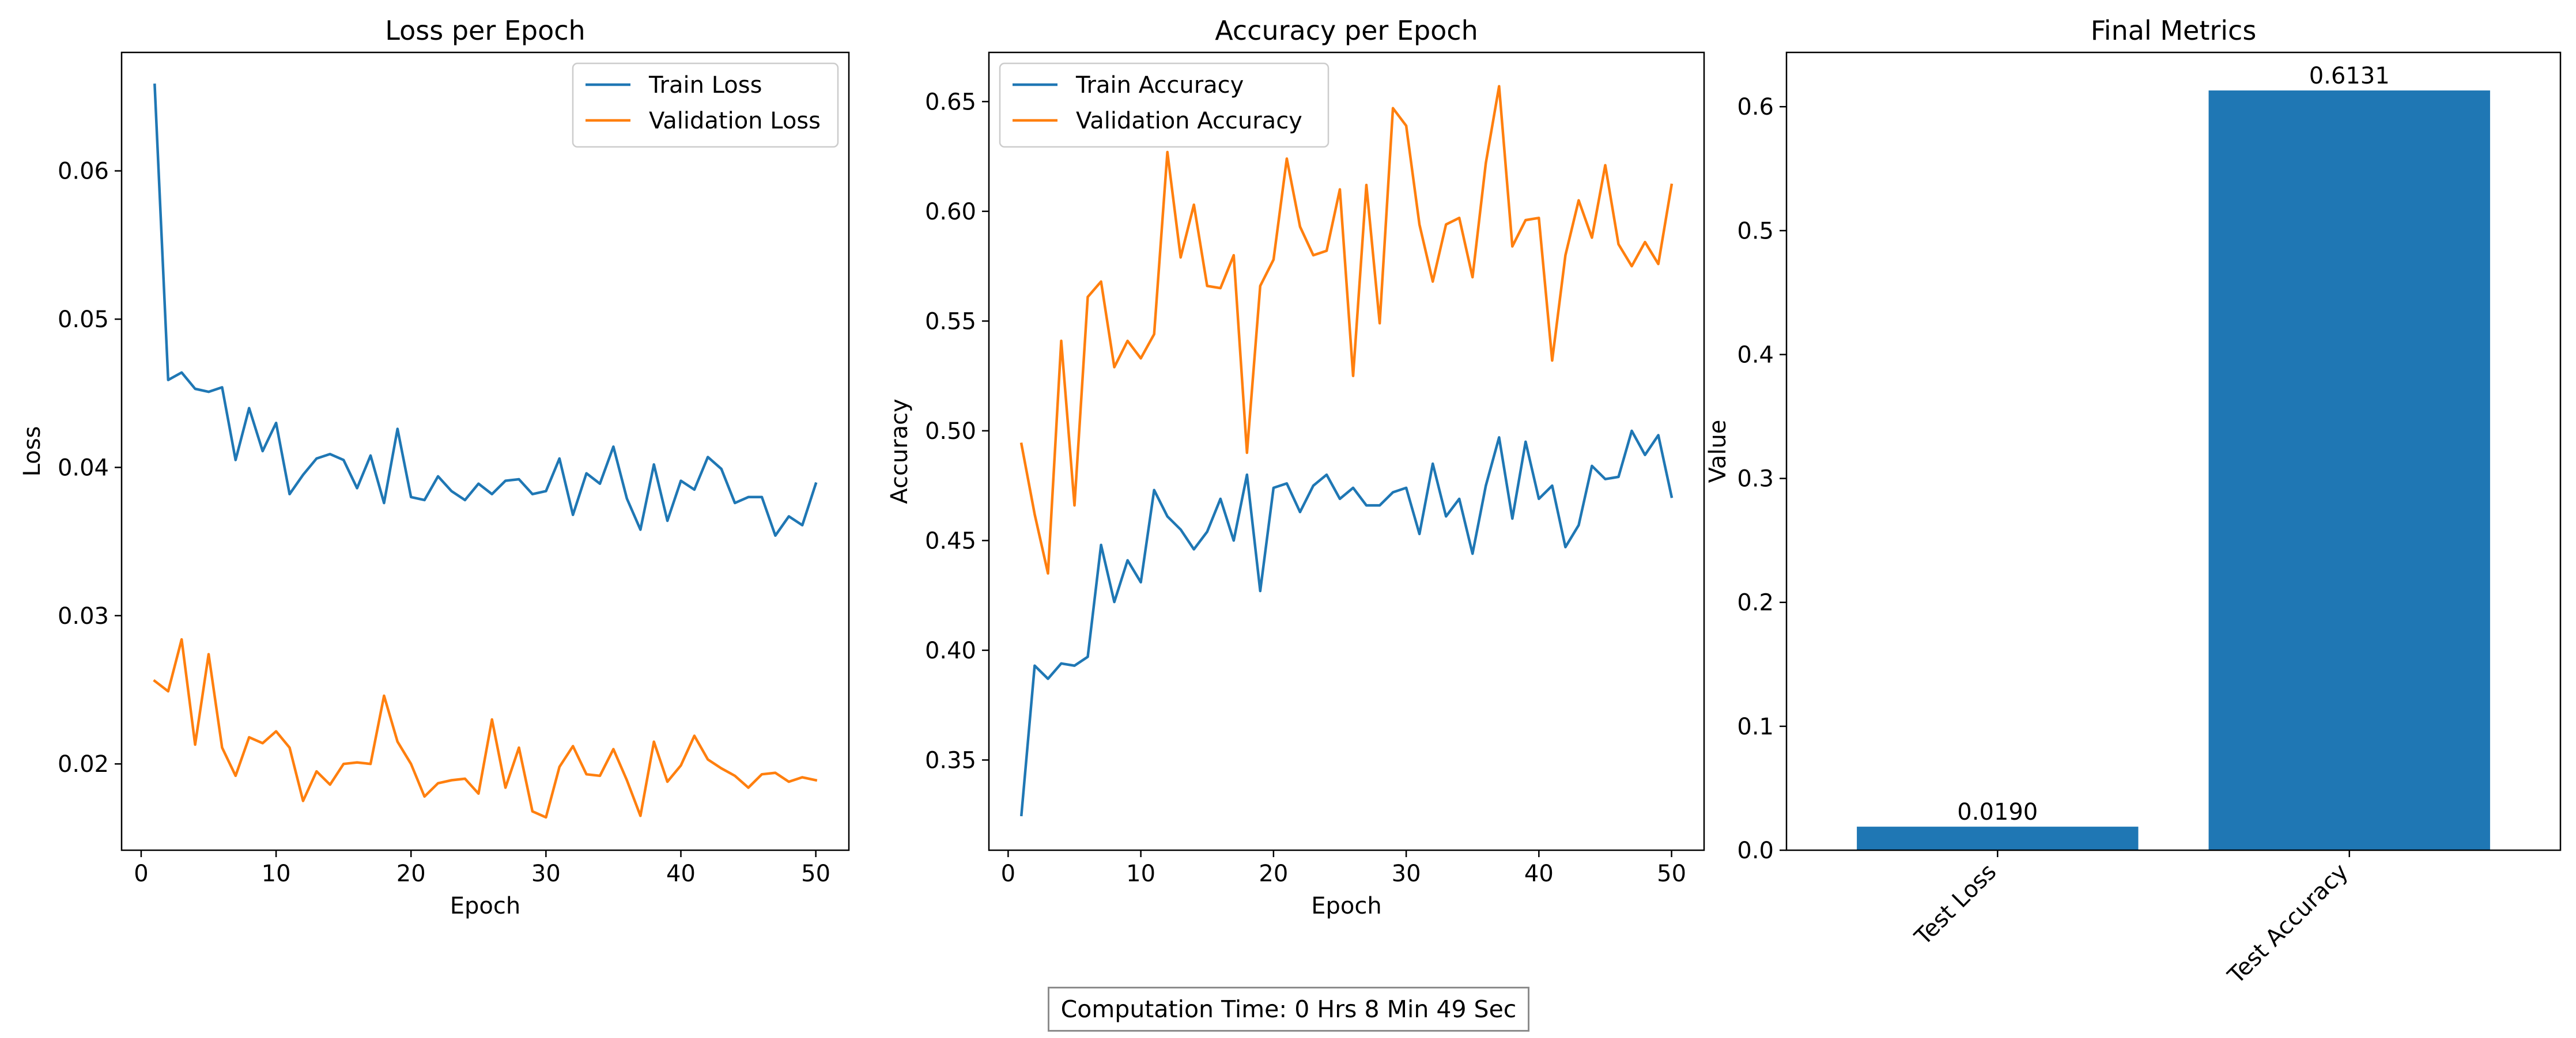 This screenshot has width=2576, height=1038. Describe the element at coordinates (950, 651) in the screenshot. I see `y-tick-label: 0.40` at that location.